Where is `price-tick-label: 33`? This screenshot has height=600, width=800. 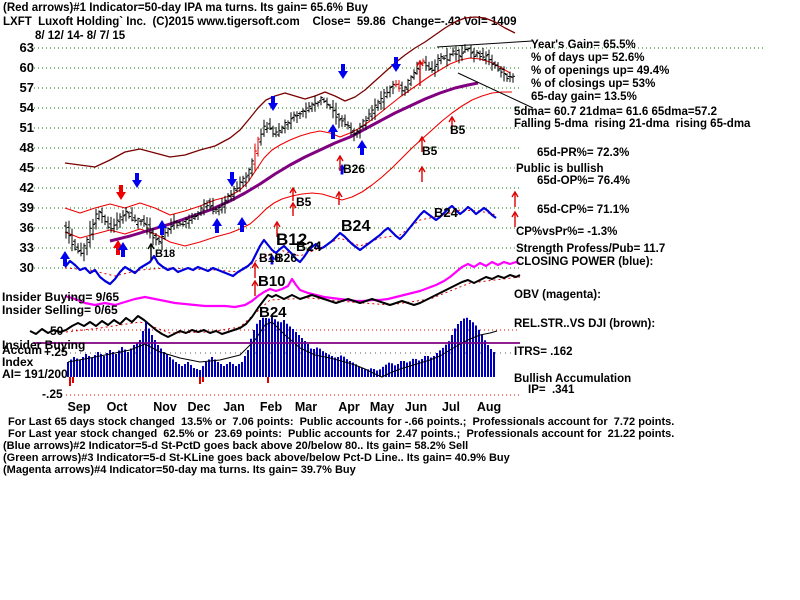 price-tick-label: 33 is located at coordinates (26, 247).